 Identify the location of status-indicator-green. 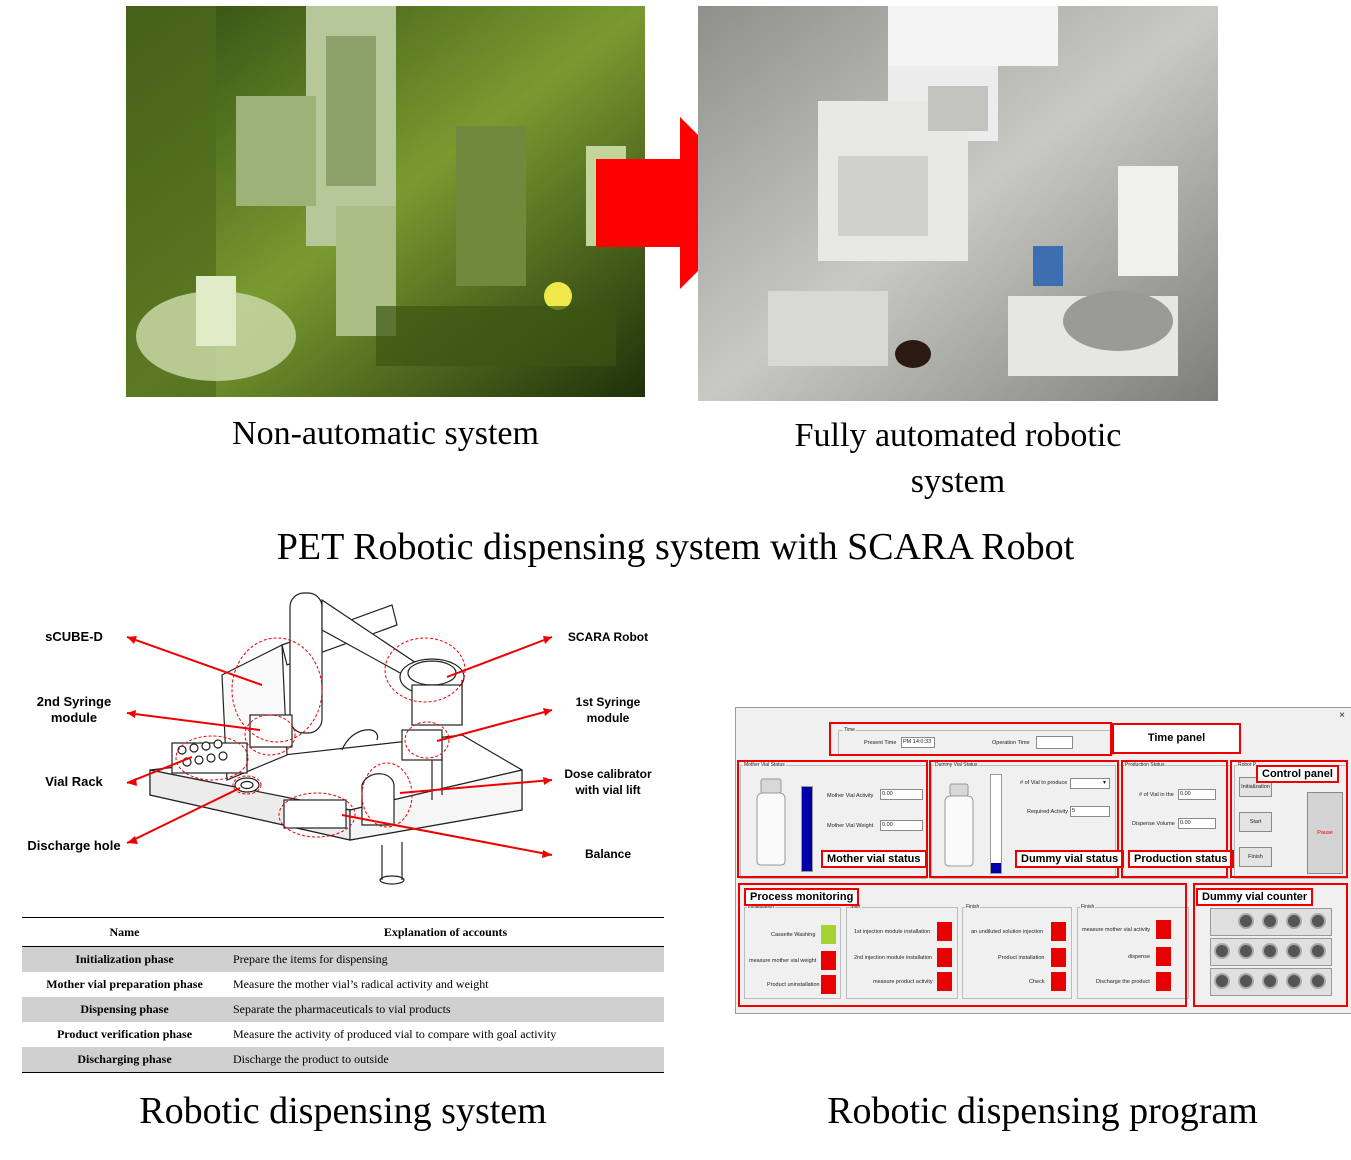
(828, 934).